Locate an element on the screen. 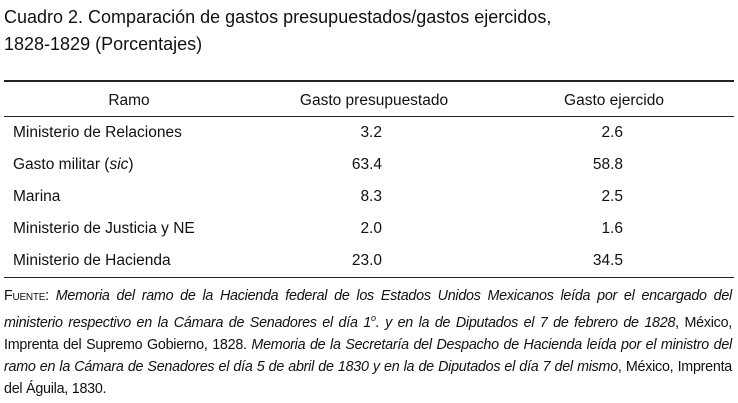 The width and height of the screenshot is (738, 403). table-cell: 34.5 is located at coordinates (607, 260).